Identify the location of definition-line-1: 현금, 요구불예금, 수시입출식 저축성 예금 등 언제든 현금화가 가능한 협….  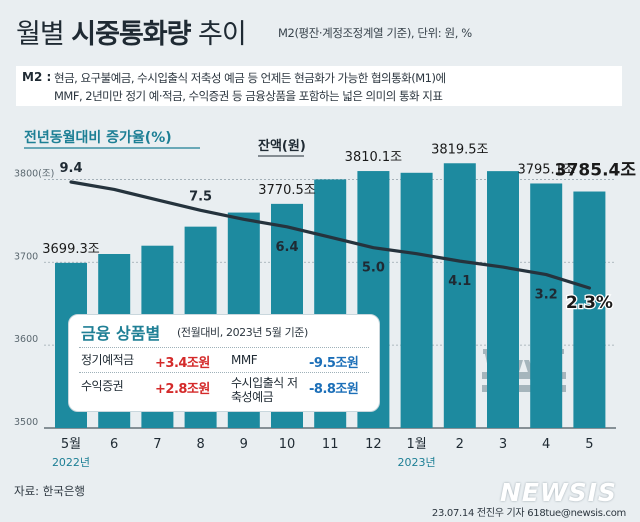
(250, 78).